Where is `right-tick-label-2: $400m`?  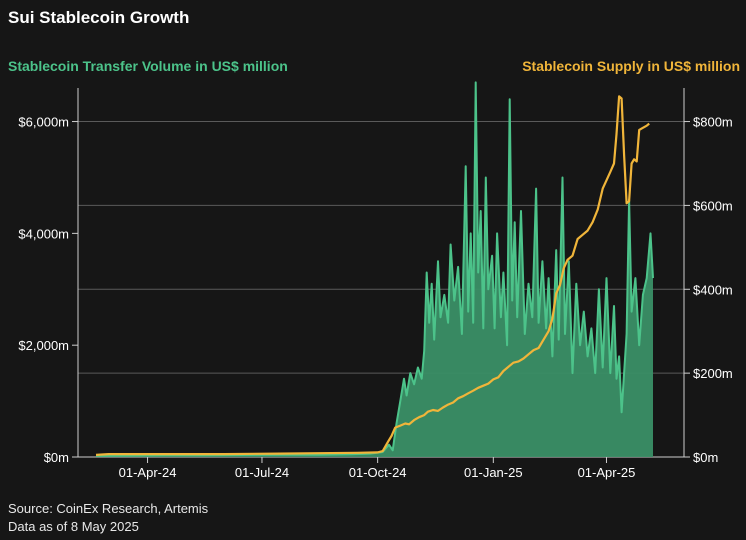
right-tick-label-2: $400m is located at coordinates (713, 289).